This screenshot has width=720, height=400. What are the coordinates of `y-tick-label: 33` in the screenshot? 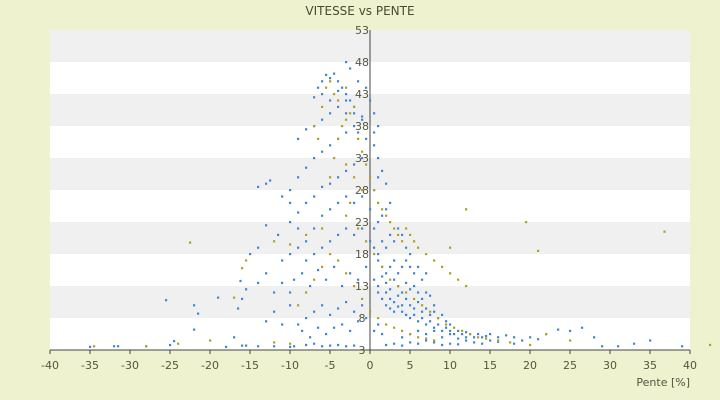 It's located at (362, 158).